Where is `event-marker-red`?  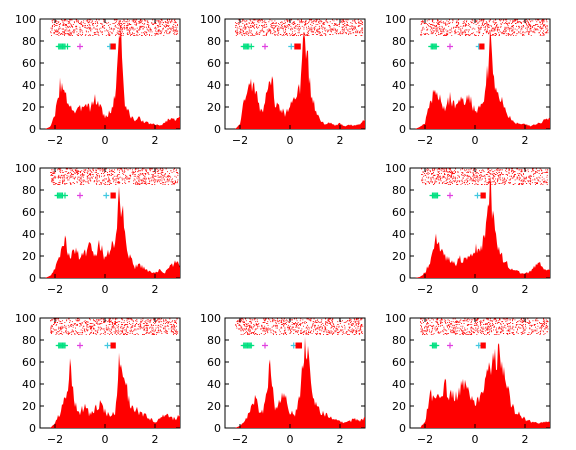 event-marker-red is located at coordinates (113, 345).